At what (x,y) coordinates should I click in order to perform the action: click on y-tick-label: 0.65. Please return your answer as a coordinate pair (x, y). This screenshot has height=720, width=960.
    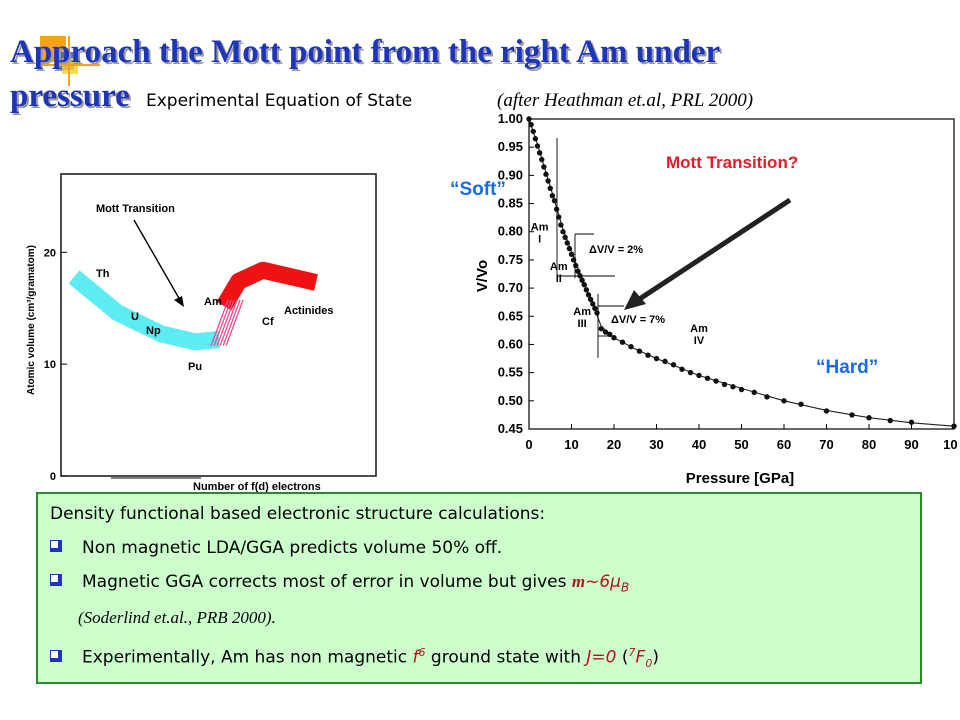
    Looking at the image, I should click on (510, 315).